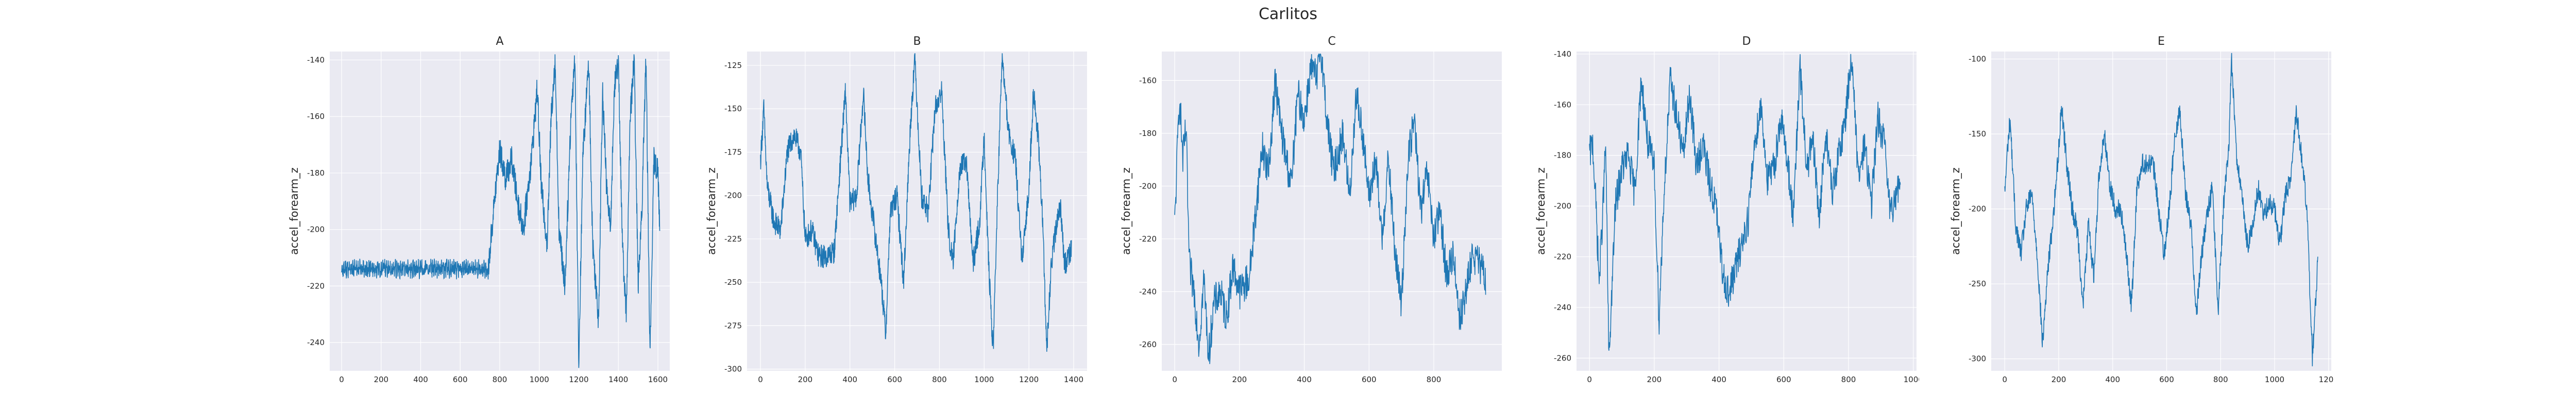 This screenshot has height=412, width=2576. What do you see at coordinates (733, 239) in the screenshot?
I see `y-tick-label: -225` at bounding box center [733, 239].